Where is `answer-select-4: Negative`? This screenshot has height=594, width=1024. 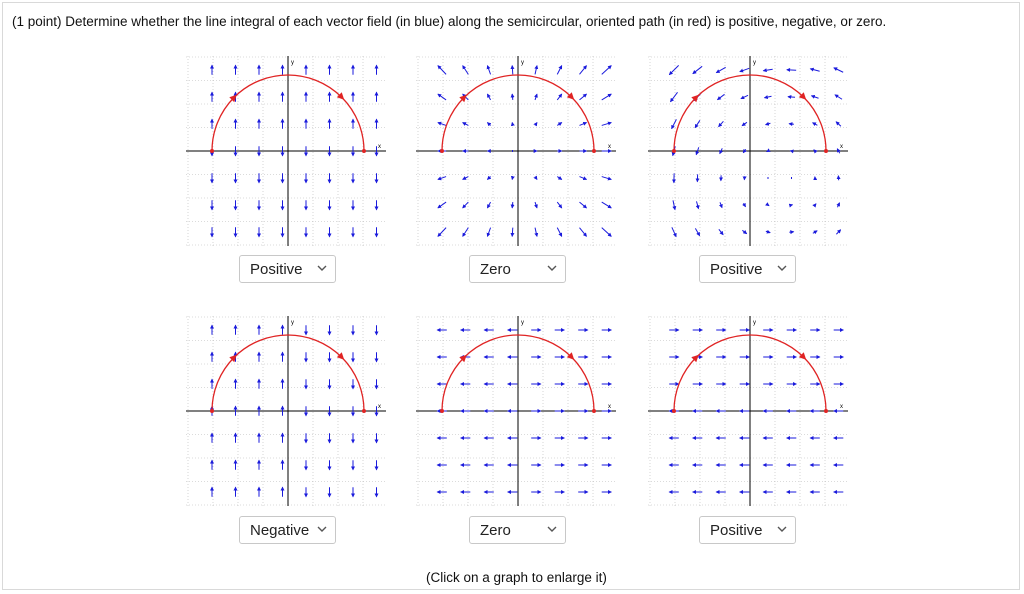
answer-select-4: Negative is located at coordinates (287, 530).